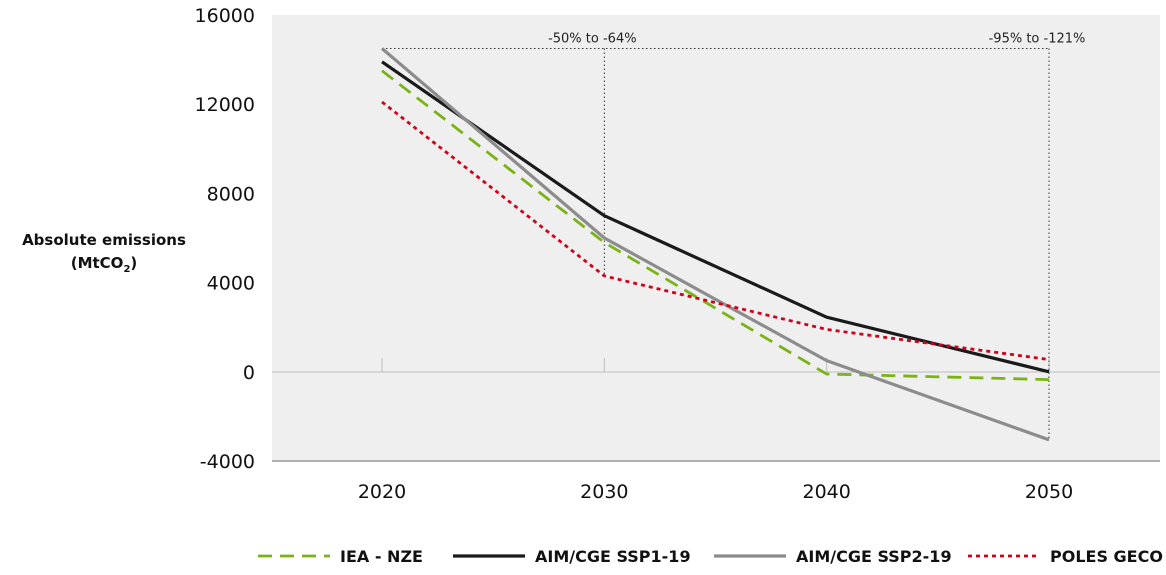 The width and height of the screenshot is (1166, 575). Describe the element at coordinates (231, 284) in the screenshot. I see `y-tick-label: 4000` at that location.